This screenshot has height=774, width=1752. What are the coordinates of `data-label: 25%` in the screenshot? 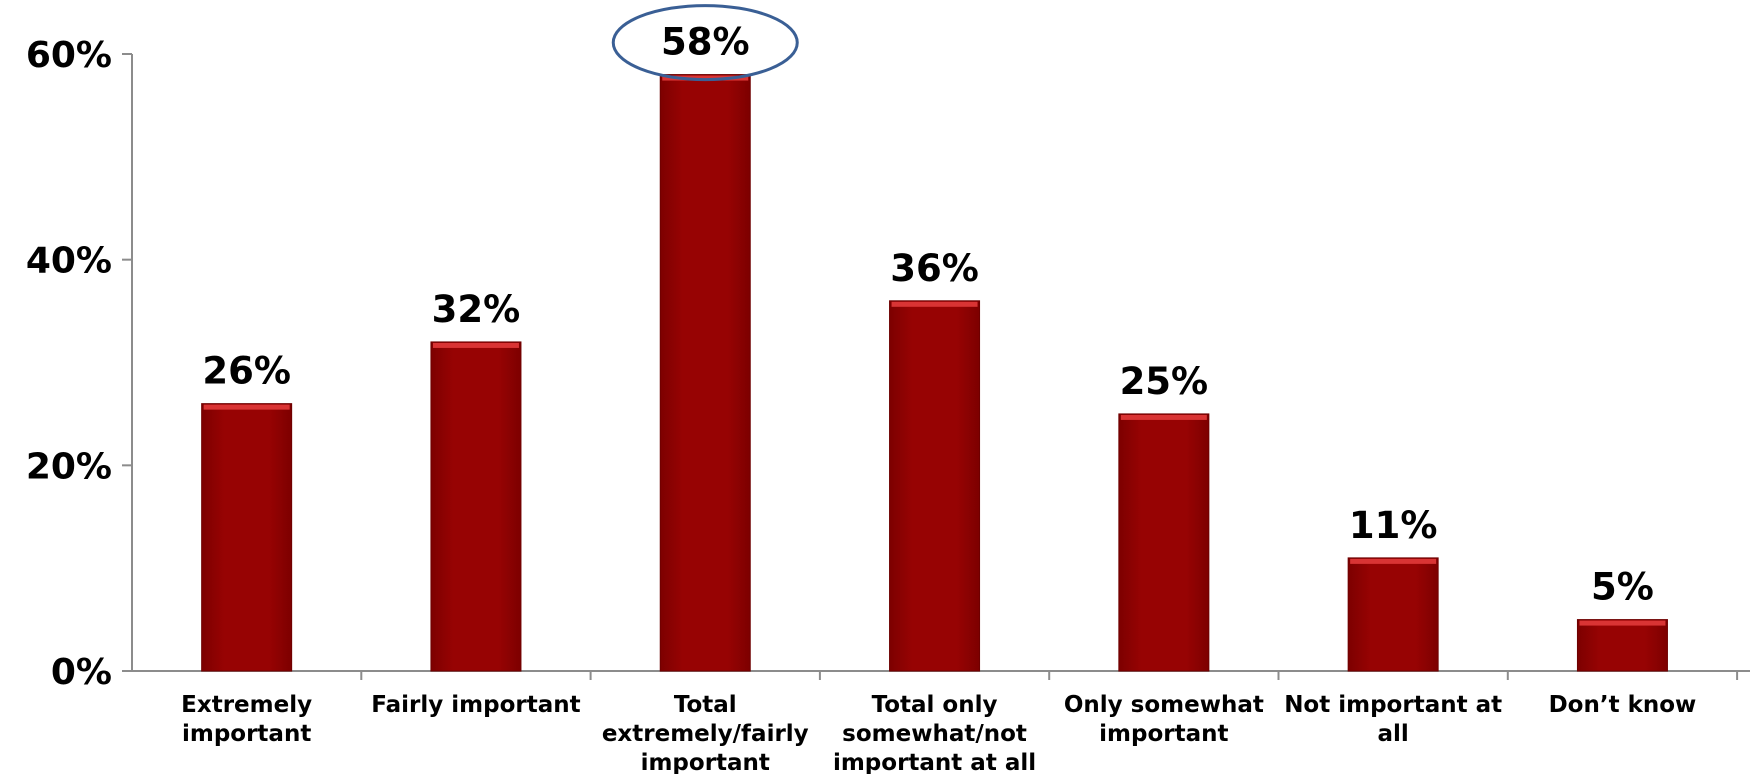 It's located at (1164, 381).